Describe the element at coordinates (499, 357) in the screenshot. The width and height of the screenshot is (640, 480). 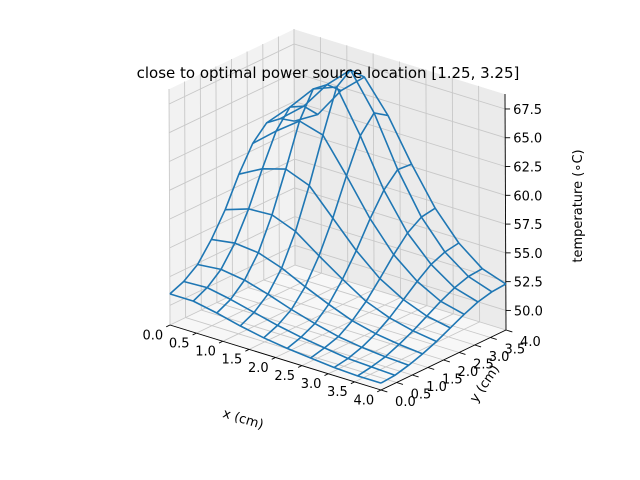
I see `y-tick-label: 3.0` at that location.